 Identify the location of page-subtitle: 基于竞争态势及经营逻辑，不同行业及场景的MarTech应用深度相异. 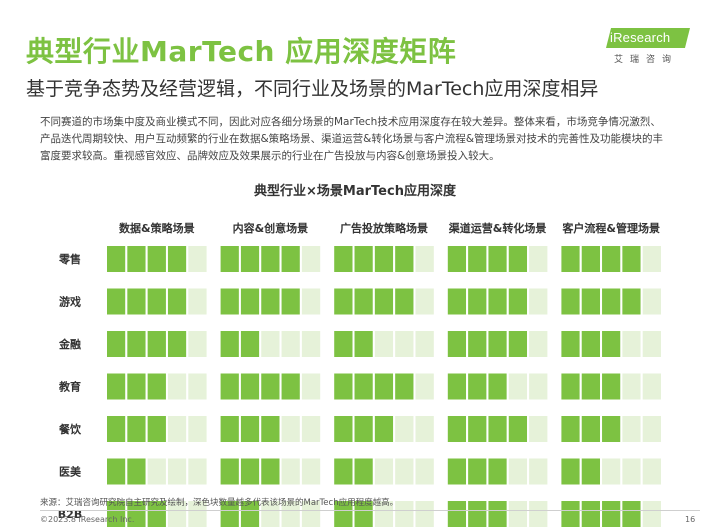
(312, 89).